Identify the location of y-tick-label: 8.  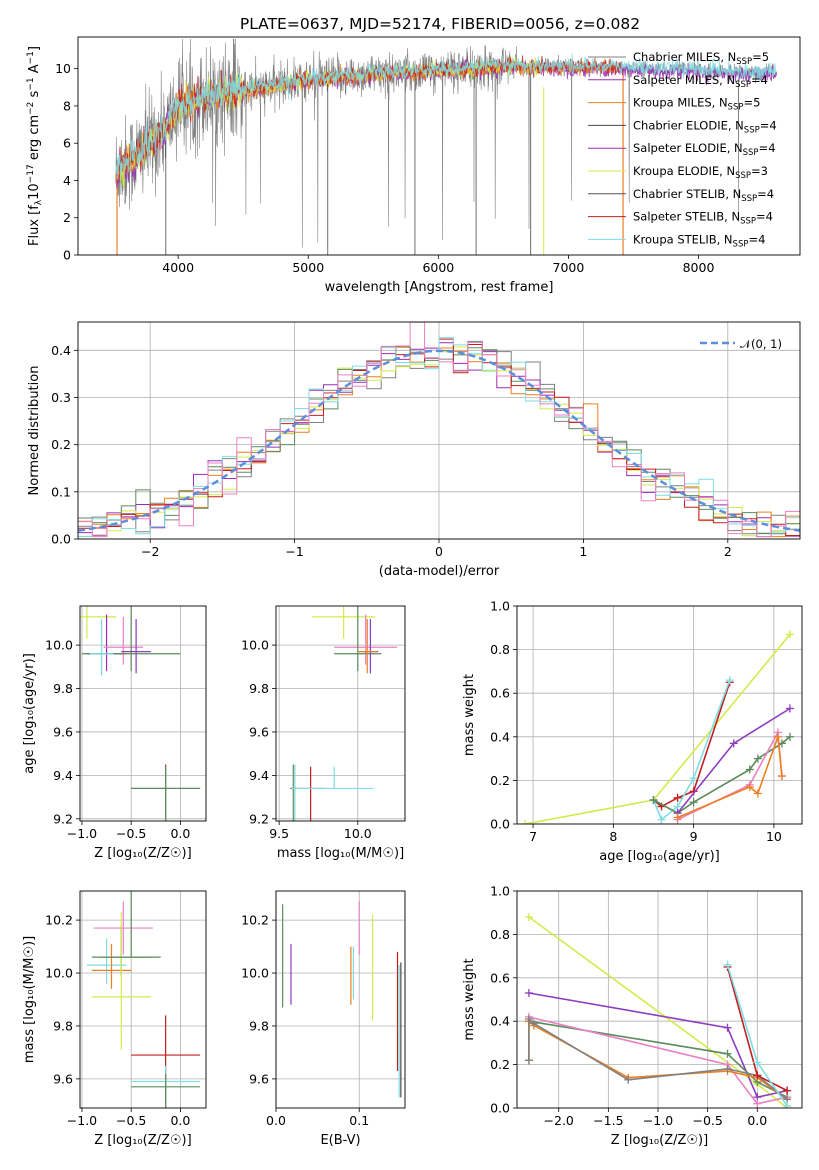
(67, 105).